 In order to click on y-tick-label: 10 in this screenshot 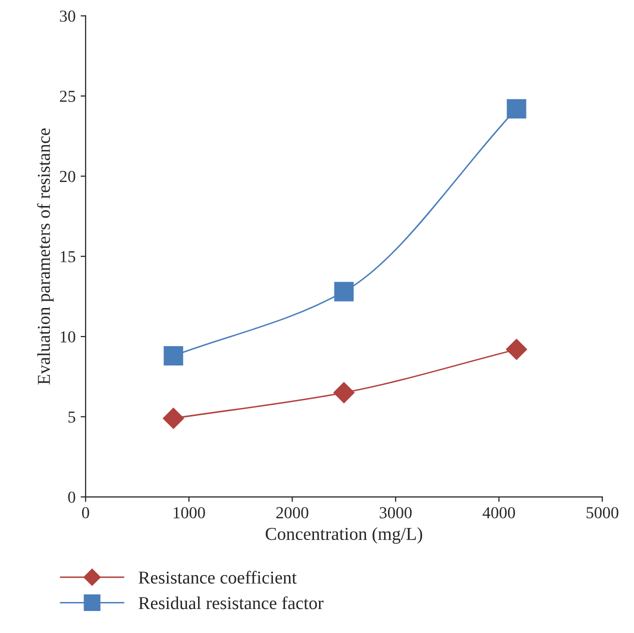, I will do `click(68, 336)`.